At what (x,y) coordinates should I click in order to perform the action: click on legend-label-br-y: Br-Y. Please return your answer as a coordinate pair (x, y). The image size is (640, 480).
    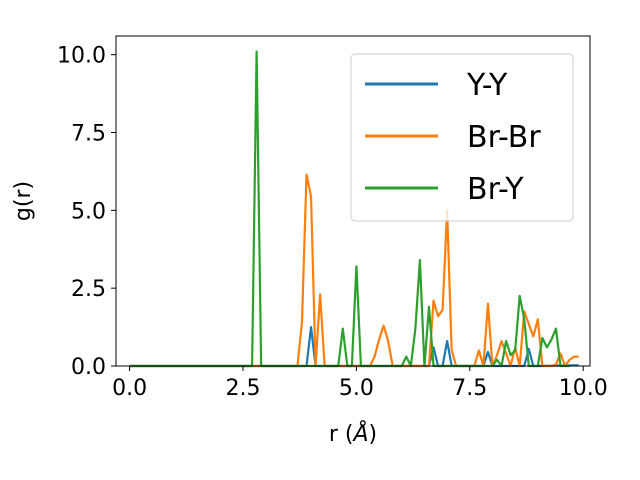
    Looking at the image, I should click on (495, 189).